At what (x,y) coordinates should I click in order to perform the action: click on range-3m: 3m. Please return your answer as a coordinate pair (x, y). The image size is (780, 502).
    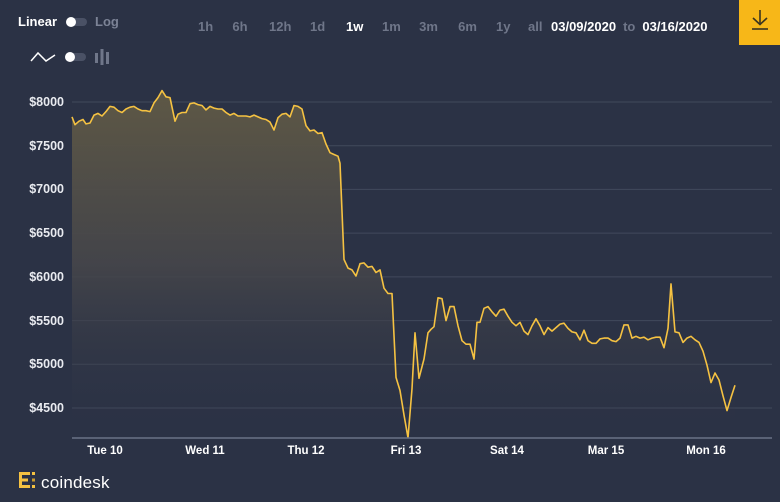
    Looking at the image, I should click on (428, 26).